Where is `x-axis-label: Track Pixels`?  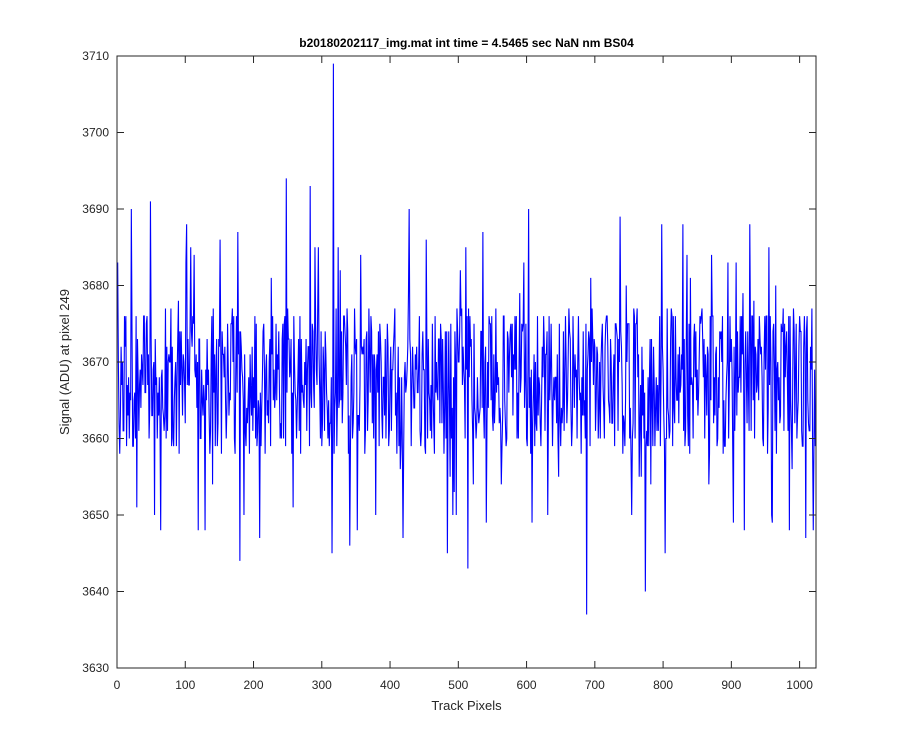
x-axis-label: Track Pixels is located at coordinates (466, 705).